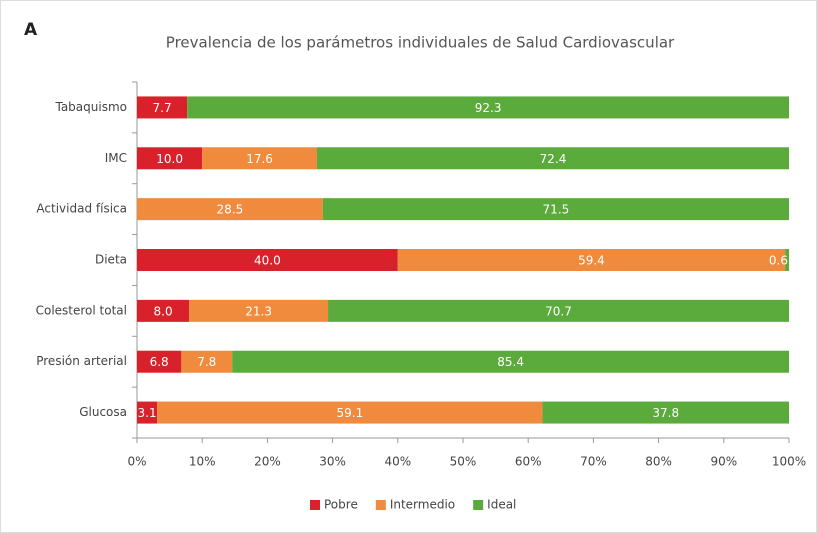 The image size is (817, 533). Describe the element at coordinates (31, 30) in the screenshot. I see `panel-label: A` at that location.